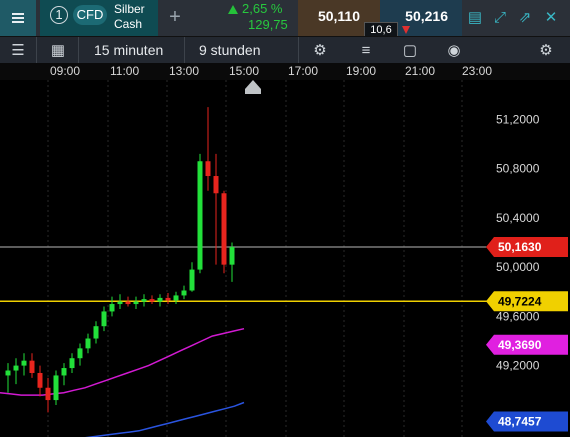 Image resolution: width=570 pixels, height=437 pixels. What do you see at coordinates (406, 30) in the screenshot?
I see `down-arrow-icon` at bounding box center [406, 30].